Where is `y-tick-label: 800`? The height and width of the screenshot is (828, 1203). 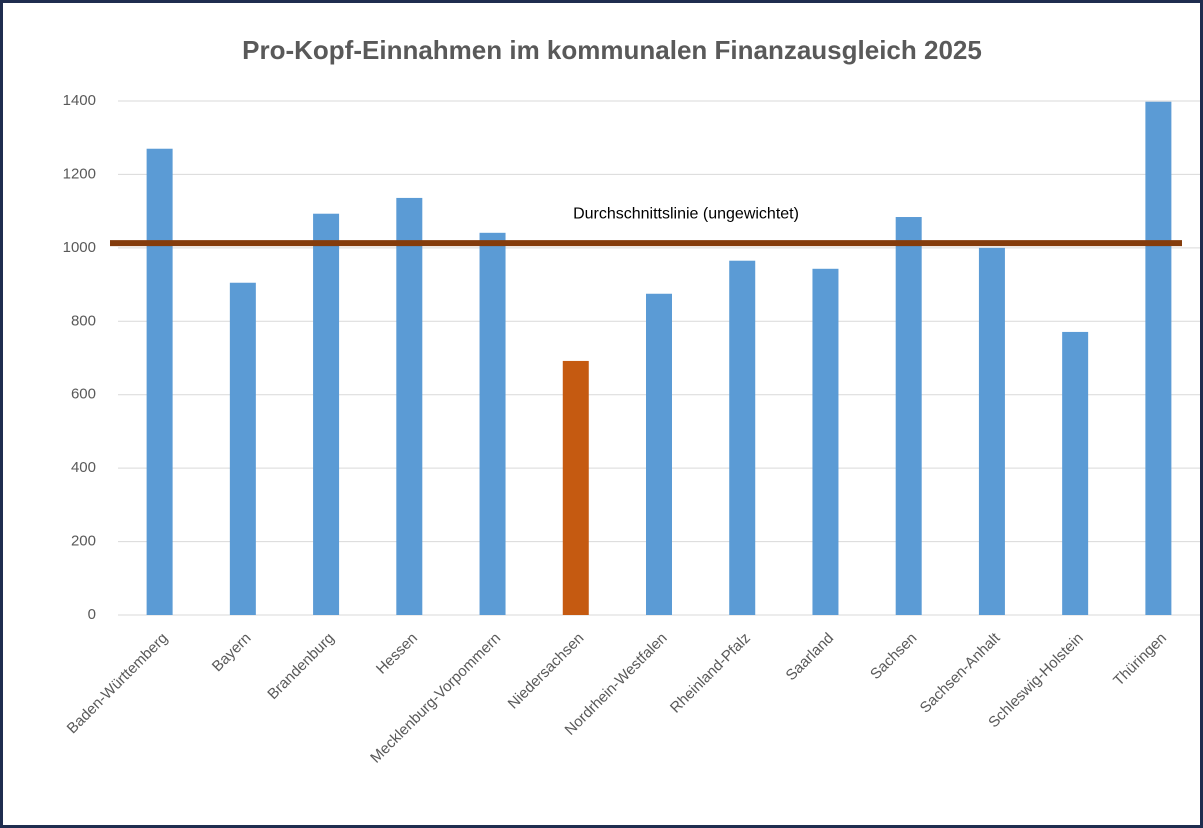
y-tick-label: 800 is located at coordinates (83, 320).